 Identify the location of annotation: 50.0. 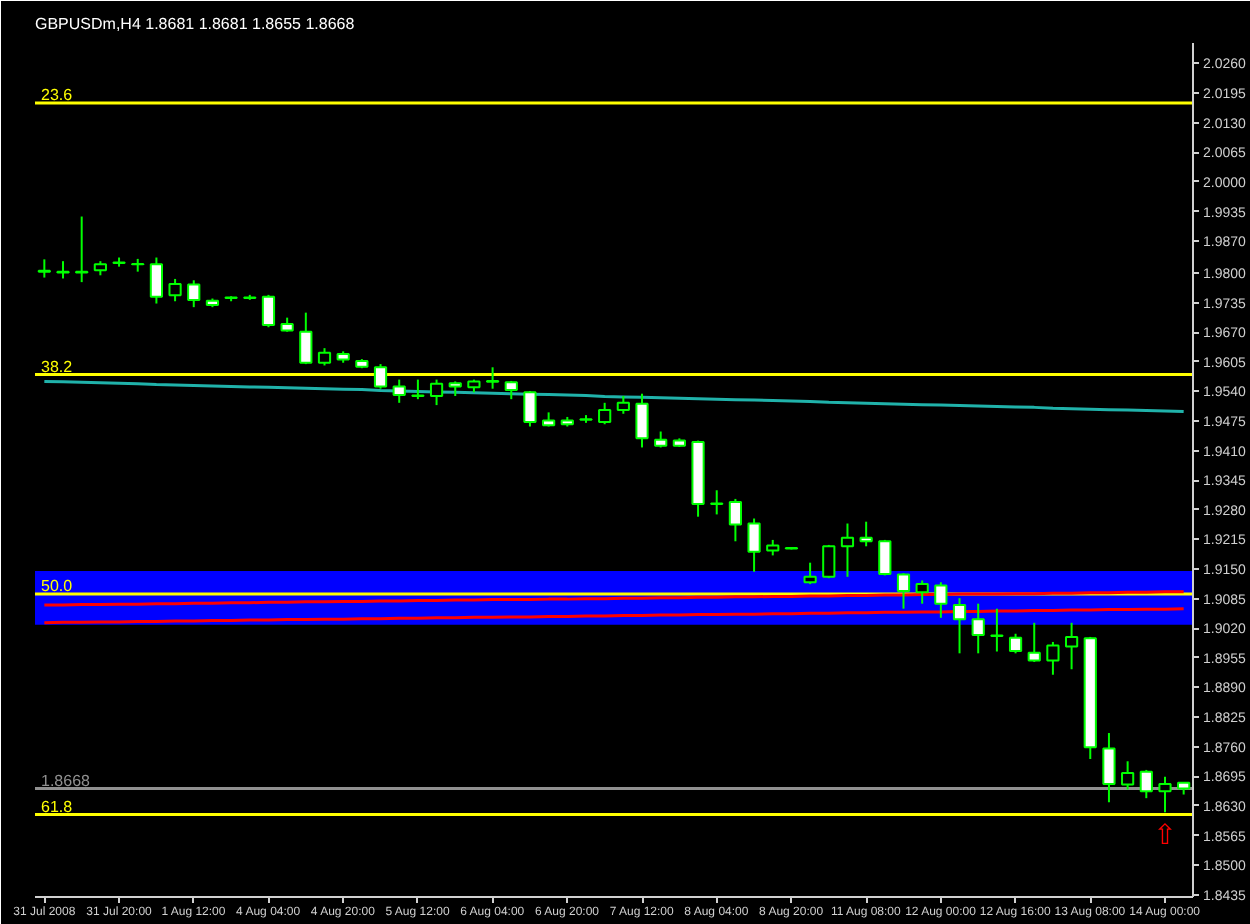
(57, 586).